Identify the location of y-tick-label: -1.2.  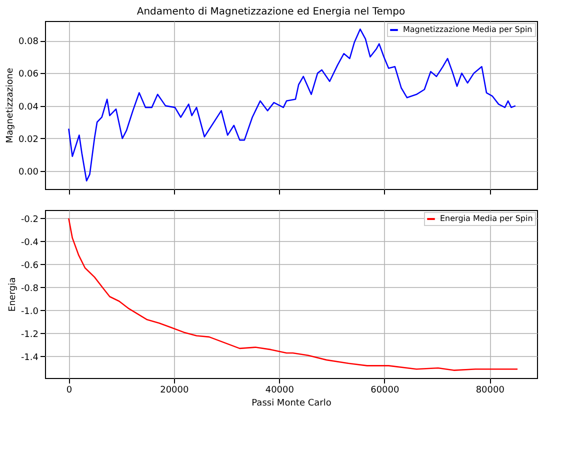
(29, 335).